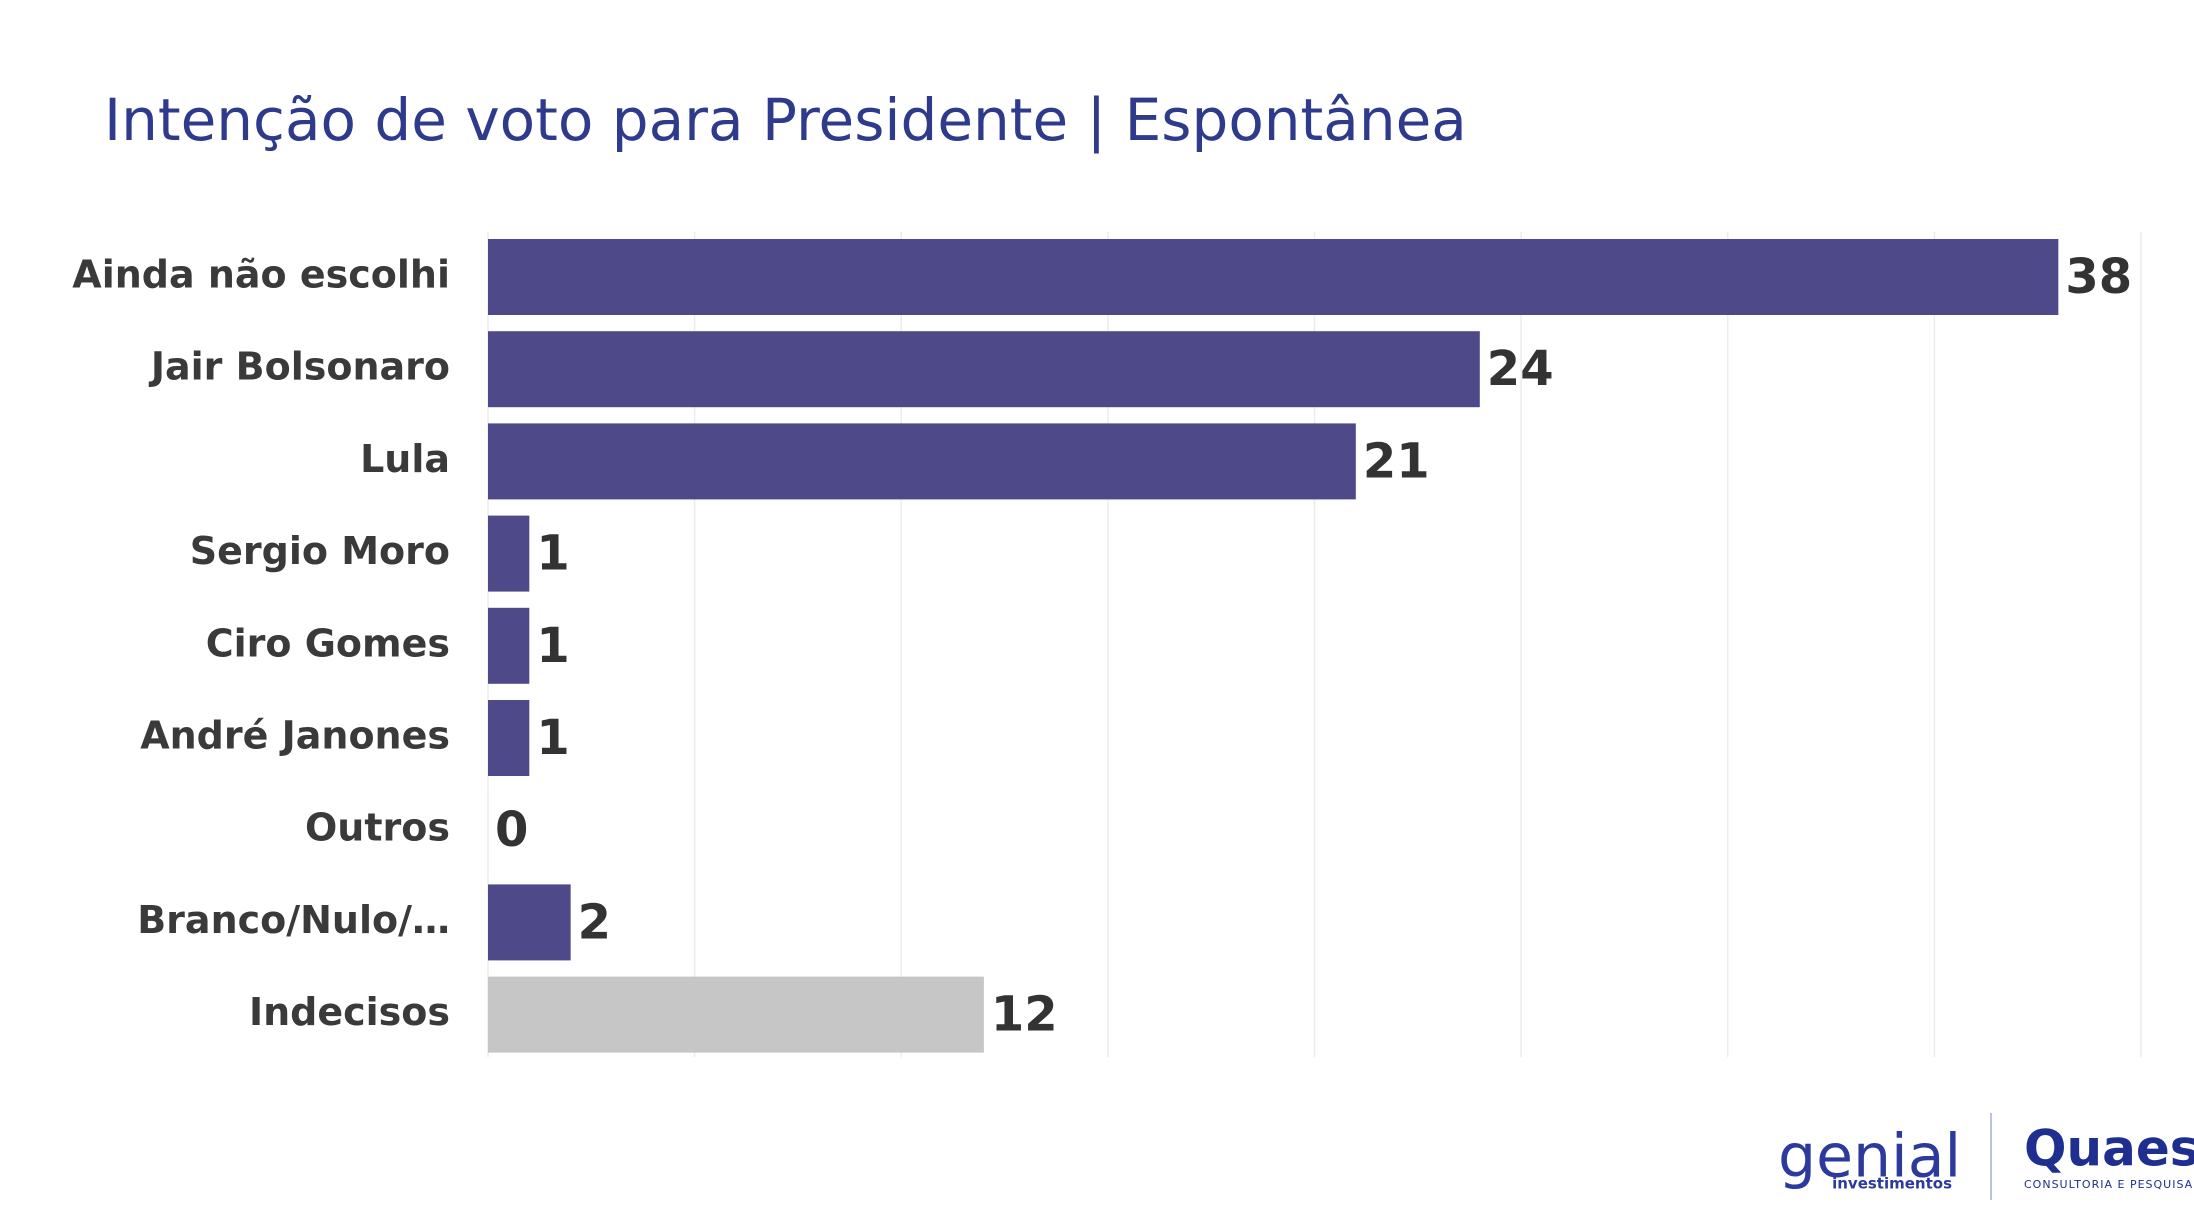 The height and width of the screenshot is (1218, 2194). What do you see at coordinates (511, 830) in the screenshot?
I see `value-label: 0` at bounding box center [511, 830].